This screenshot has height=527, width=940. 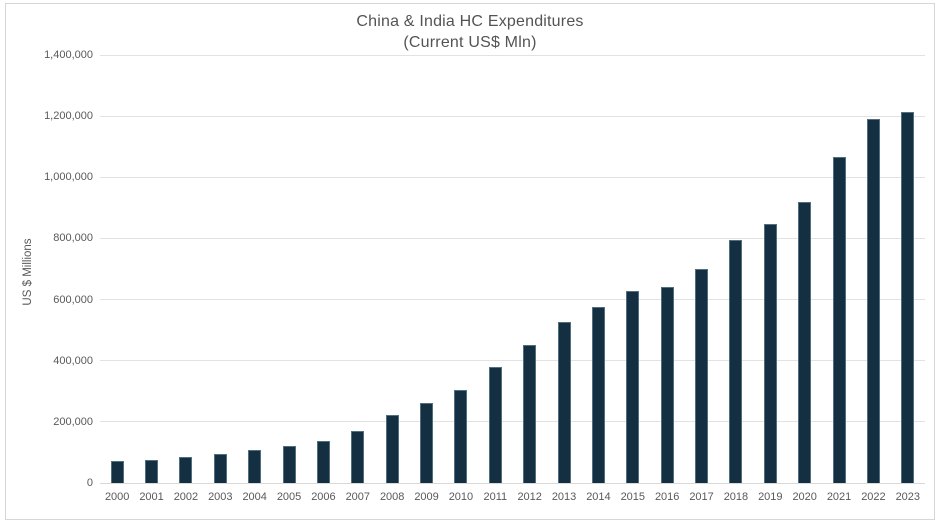 What do you see at coordinates (667, 385) in the screenshot?
I see `bar-2016` at bounding box center [667, 385].